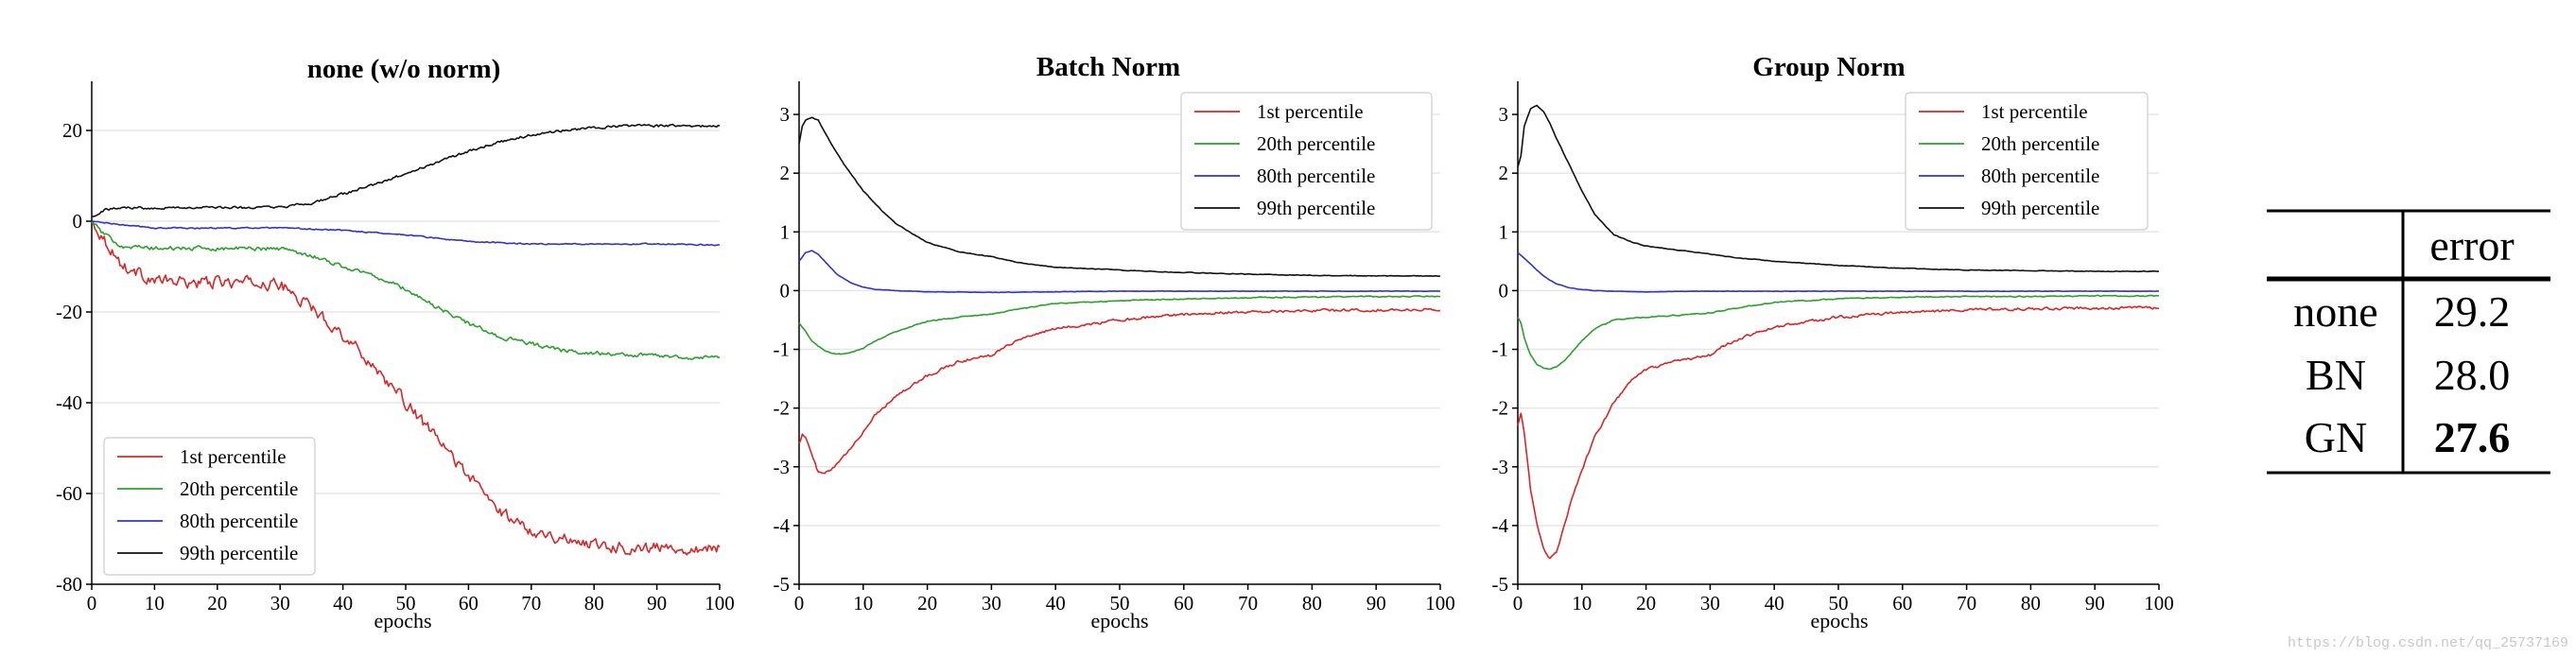 This screenshot has width=2576, height=658. What do you see at coordinates (2471, 245) in the screenshot?
I see `table-header-error: error` at bounding box center [2471, 245].